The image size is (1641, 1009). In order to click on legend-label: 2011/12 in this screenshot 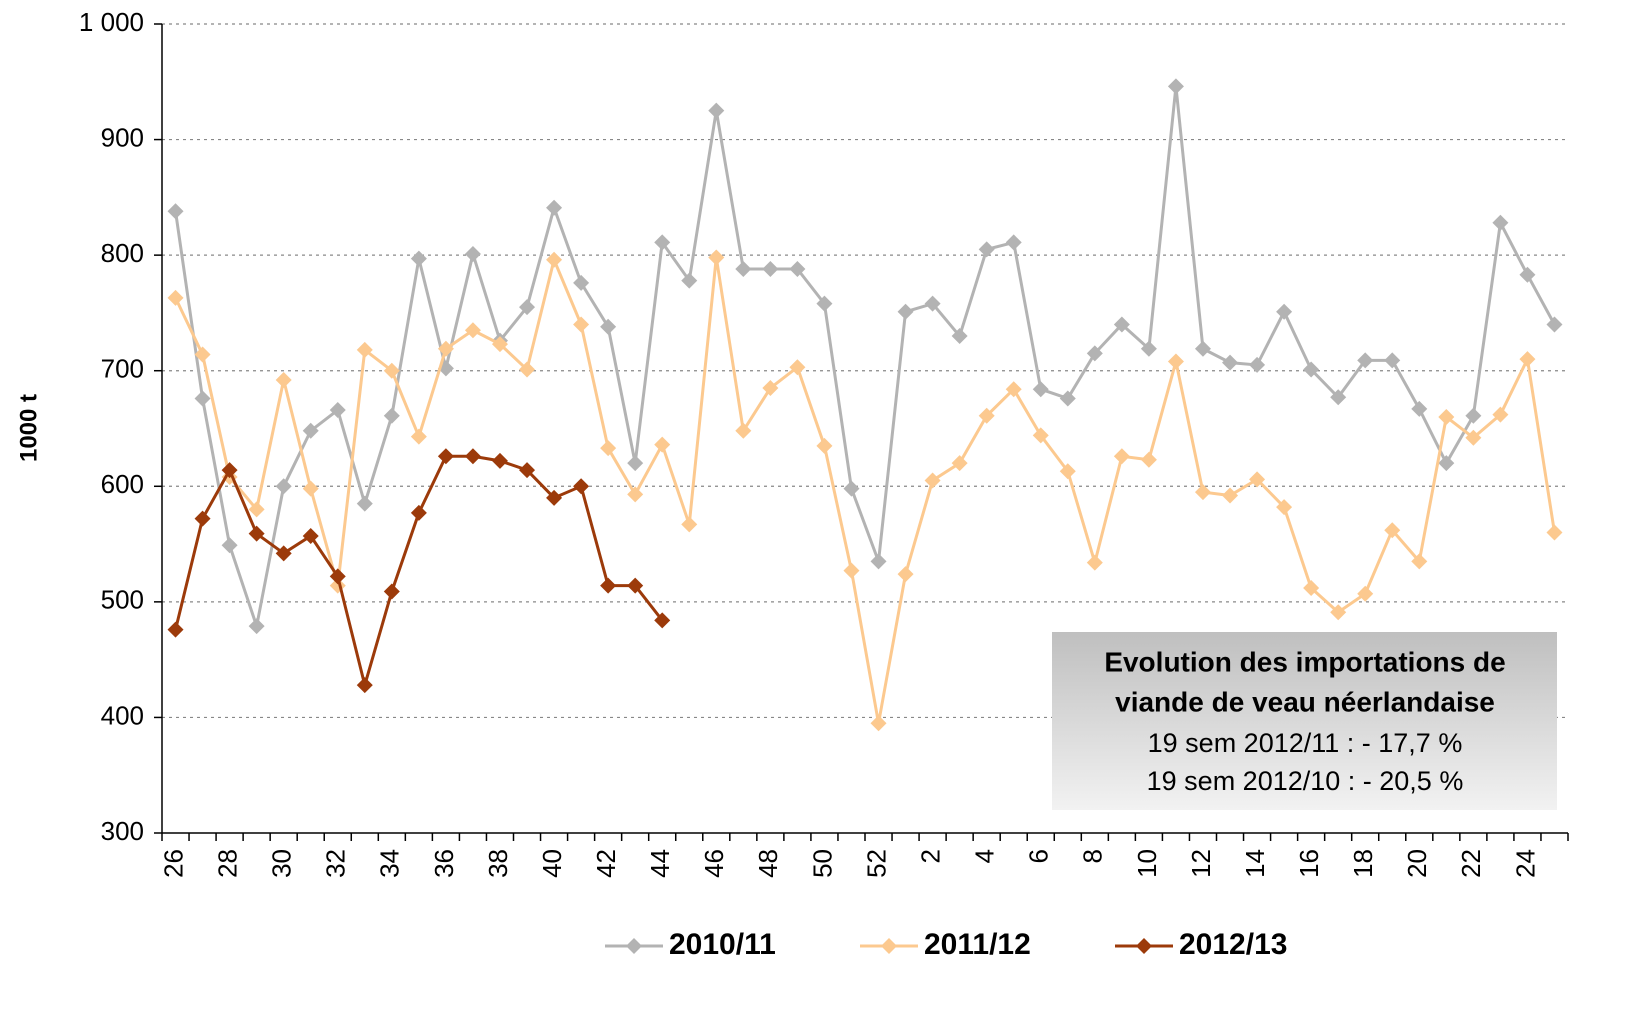, I will do `click(977, 944)`.